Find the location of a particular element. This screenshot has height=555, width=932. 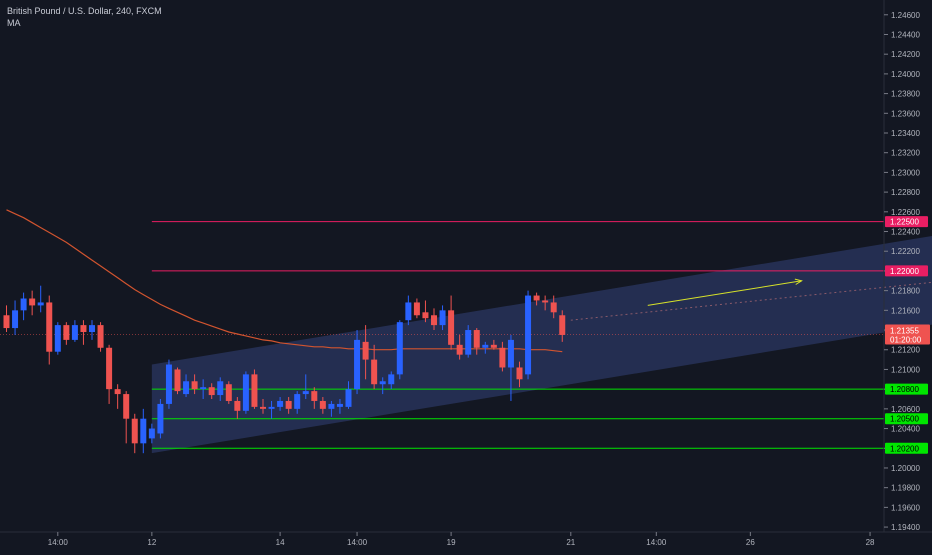

price-axis-label: 1.19400 is located at coordinates (905, 527).